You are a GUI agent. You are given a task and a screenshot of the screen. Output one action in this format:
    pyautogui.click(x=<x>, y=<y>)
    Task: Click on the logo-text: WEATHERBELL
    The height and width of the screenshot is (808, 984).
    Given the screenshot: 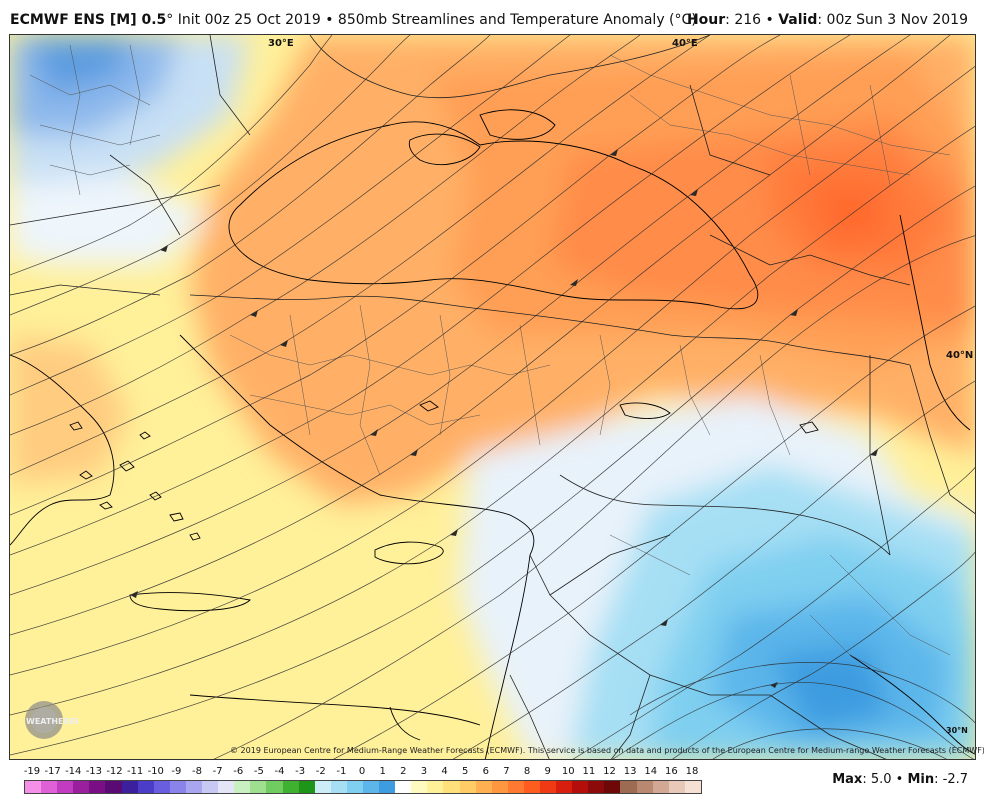 What is the action you would take?
    pyautogui.click(x=52, y=721)
    